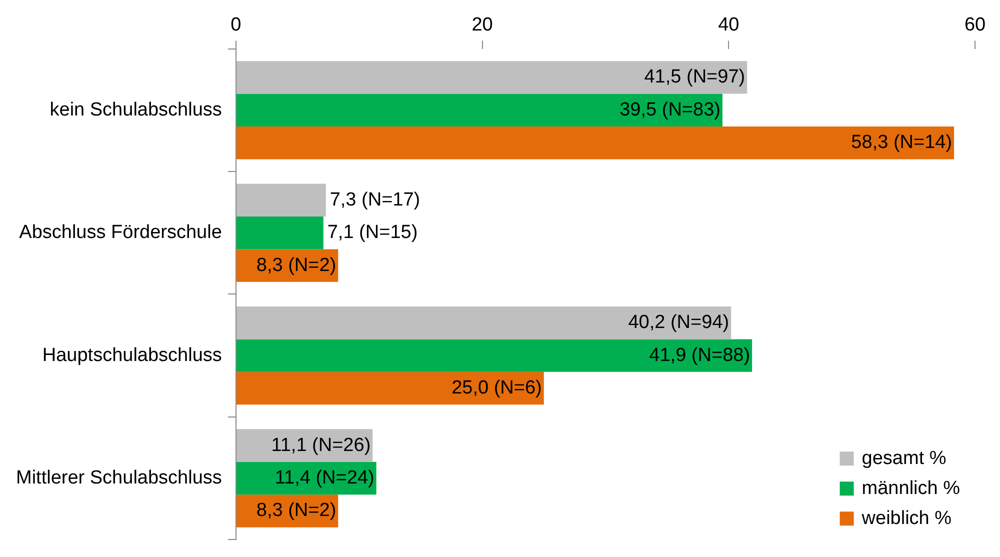  Describe the element at coordinates (132, 355) in the screenshot. I see `y-tick-label: Hauptschulabschluss` at that location.